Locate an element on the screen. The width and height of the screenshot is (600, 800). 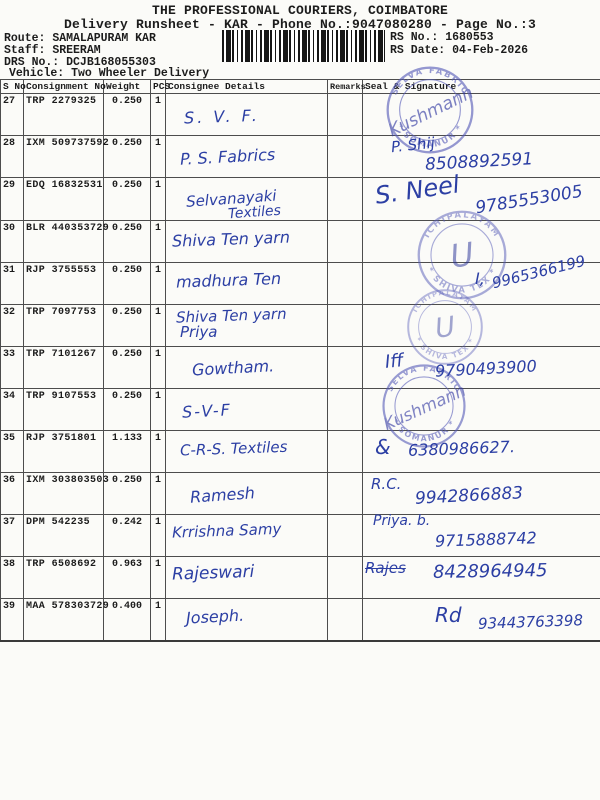
sno-cell: 35 is located at coordinates (12, 452).